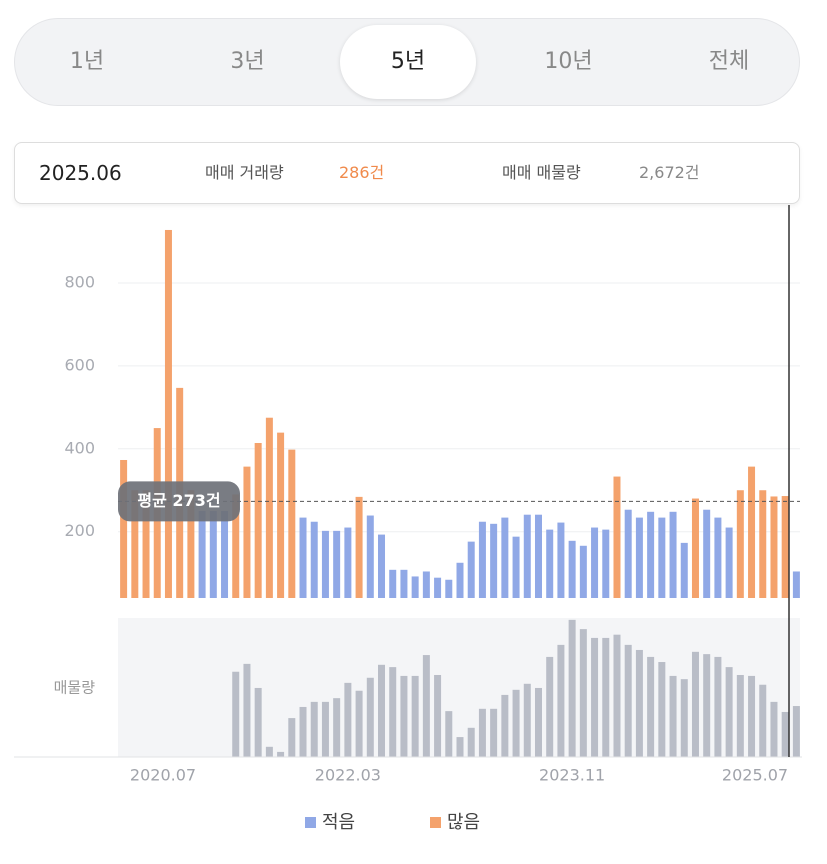  I want to click on legend-swatch, so click(435, 822).